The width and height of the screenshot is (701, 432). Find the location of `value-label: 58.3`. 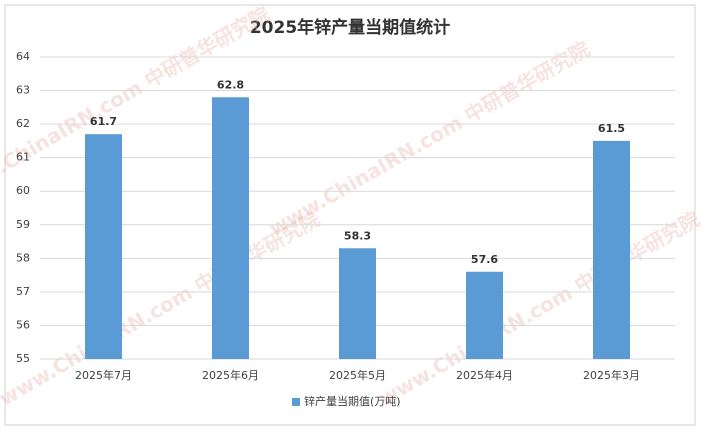

value-label: 58.3 is located at coordinates (357, 235).